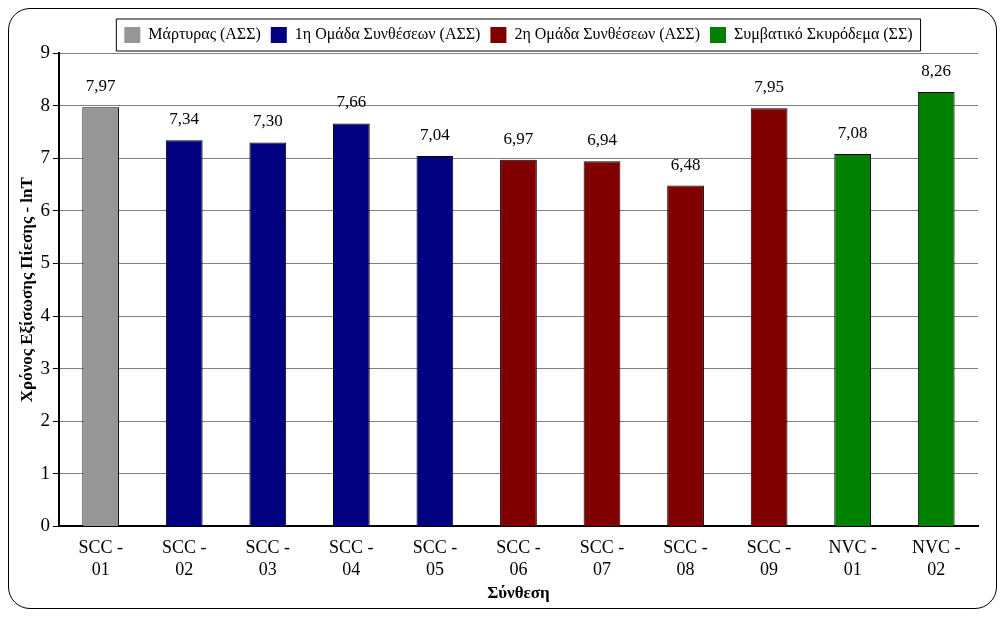 The image size is (1005, 617). What do you see at coordinates (100, 557) in the screenshot?
I see `x-tick-label: SCC - 01` at bounding box center [100, 557].